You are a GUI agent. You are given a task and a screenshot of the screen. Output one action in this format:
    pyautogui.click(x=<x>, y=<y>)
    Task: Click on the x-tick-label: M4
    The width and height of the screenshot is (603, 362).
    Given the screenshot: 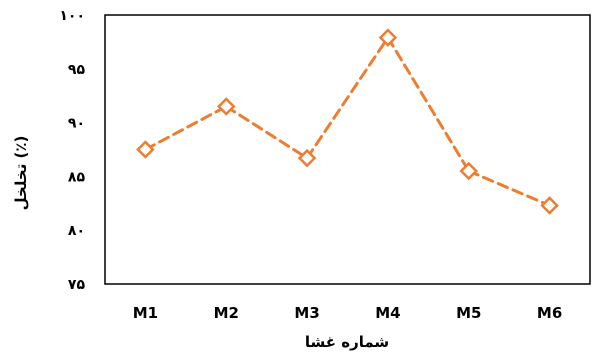 What is the action you would take?
    pyautogui.click(x=387, y=313)
    